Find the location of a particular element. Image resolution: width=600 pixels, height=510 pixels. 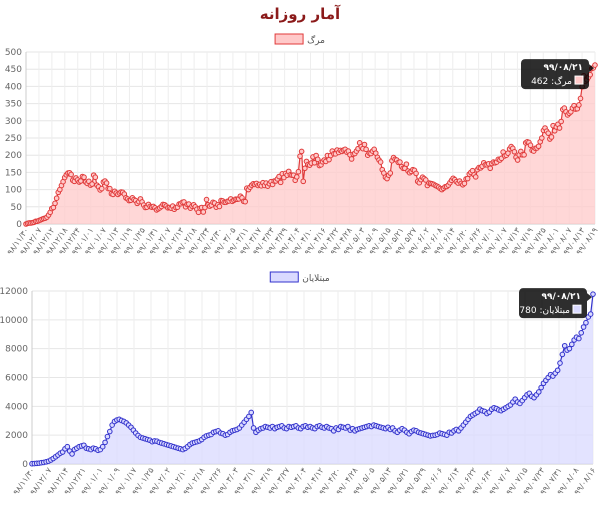

cases-tooltip-box is located at coordinates (553, 303).